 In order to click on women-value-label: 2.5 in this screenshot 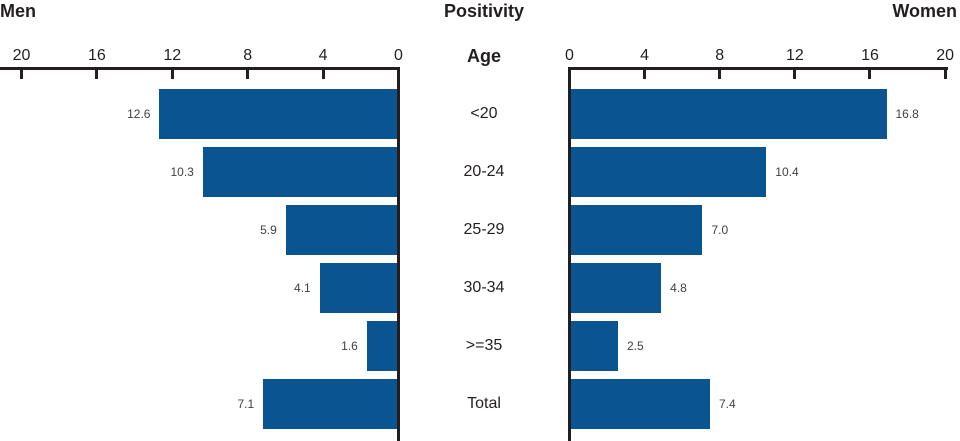, I will do `click(635, 346)`.